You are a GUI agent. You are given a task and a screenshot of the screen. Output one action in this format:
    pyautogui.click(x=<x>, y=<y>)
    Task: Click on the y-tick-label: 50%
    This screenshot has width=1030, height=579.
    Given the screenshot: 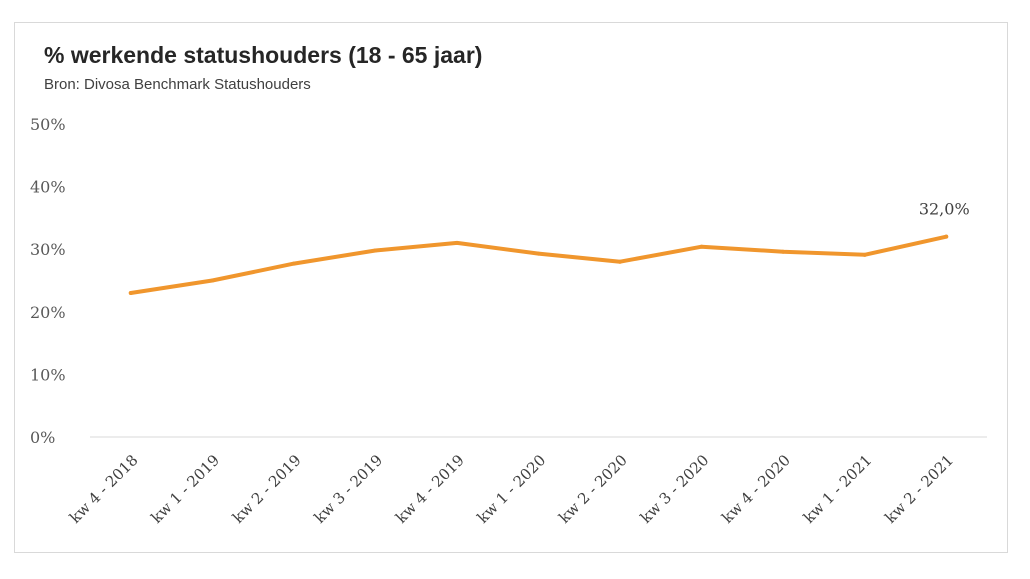 What is the action you would take?
    pyautogui.click(x=48, y=124)
    